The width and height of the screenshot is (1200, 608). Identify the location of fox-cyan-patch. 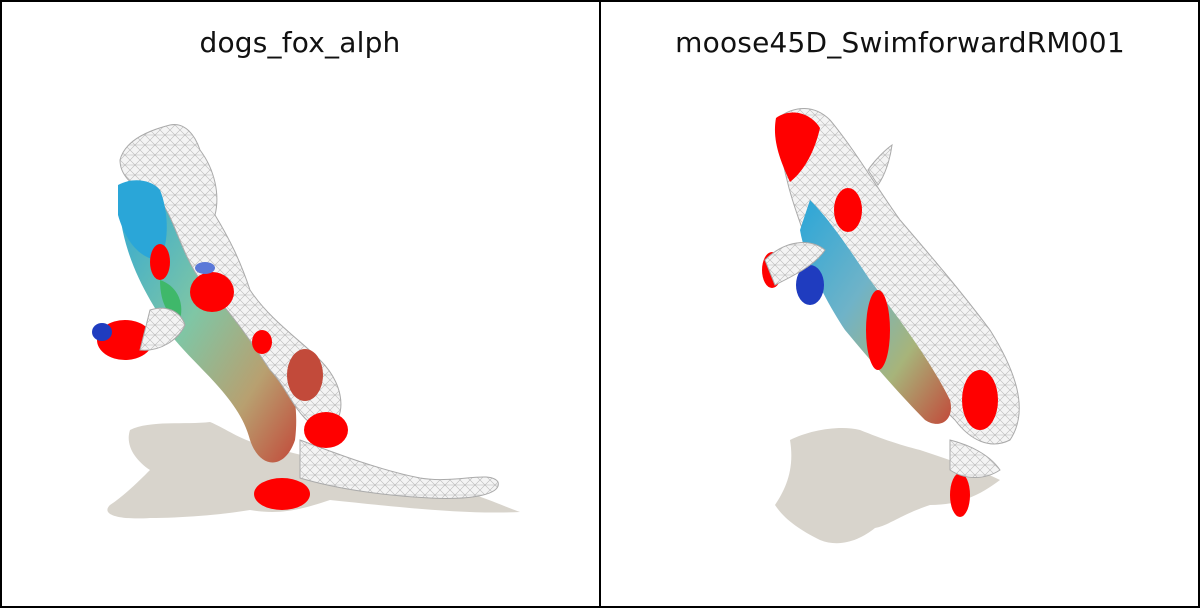
(142, 220).